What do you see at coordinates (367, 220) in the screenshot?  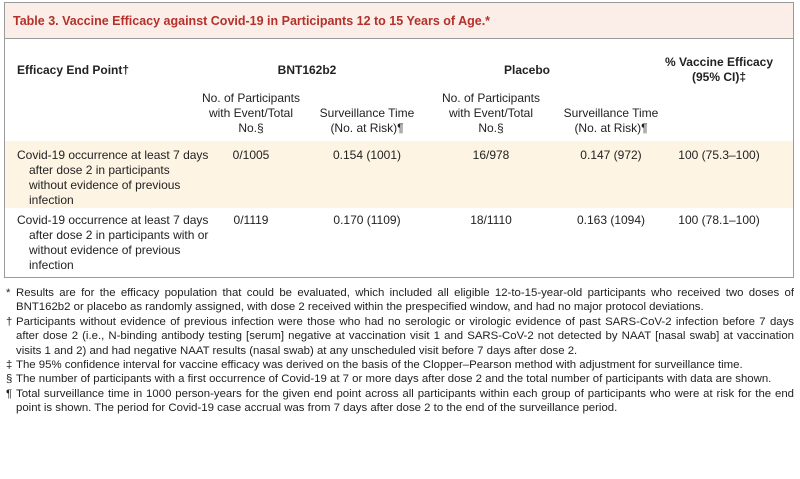 I see `cell: 0.170 (1109)` at bounding box center [367, 220].